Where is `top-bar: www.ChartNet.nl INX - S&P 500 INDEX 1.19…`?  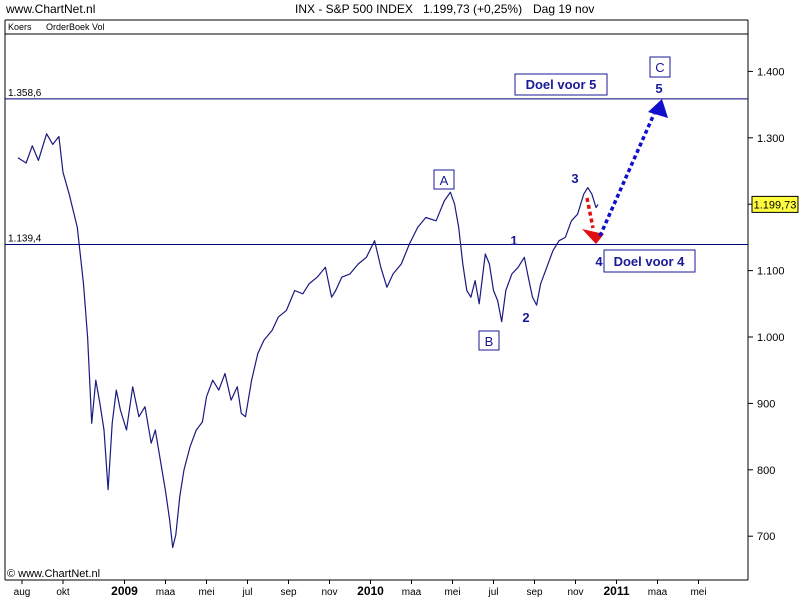
top-bar: www.ChartNet.nl INX - S&P 500 INDEX 1.19… is located at coordinates (400, 9).